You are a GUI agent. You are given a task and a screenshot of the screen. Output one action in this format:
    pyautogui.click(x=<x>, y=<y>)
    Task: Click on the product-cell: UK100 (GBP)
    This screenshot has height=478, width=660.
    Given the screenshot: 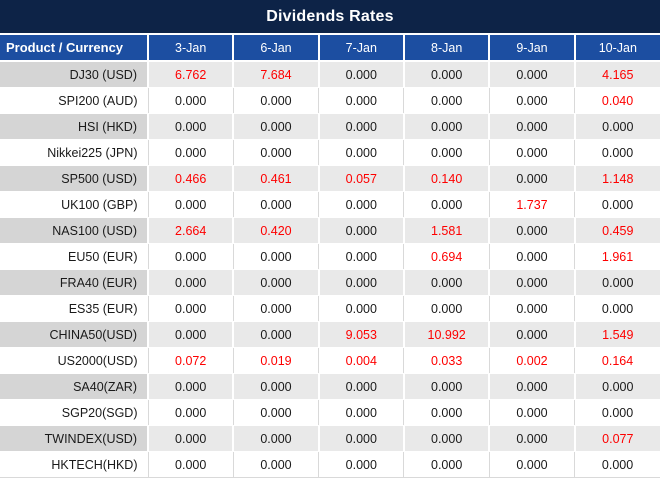 What is the action you would take?
    pyautogui.click(x=74, y=204)
    